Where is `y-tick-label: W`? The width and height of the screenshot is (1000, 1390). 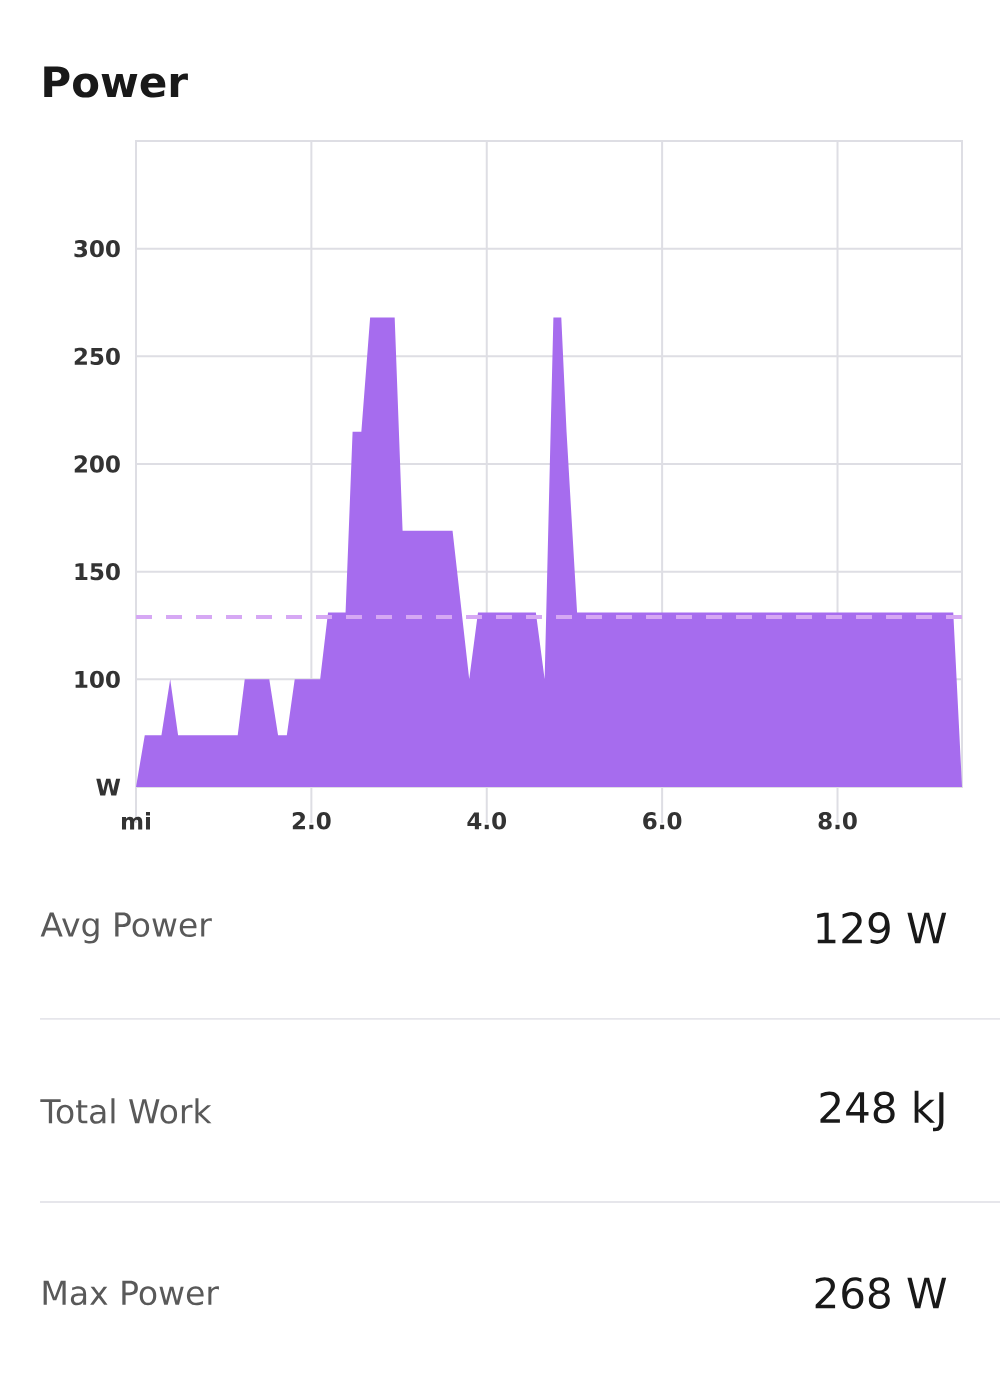 y-tick-label: W is located at coordinates (108, 787).